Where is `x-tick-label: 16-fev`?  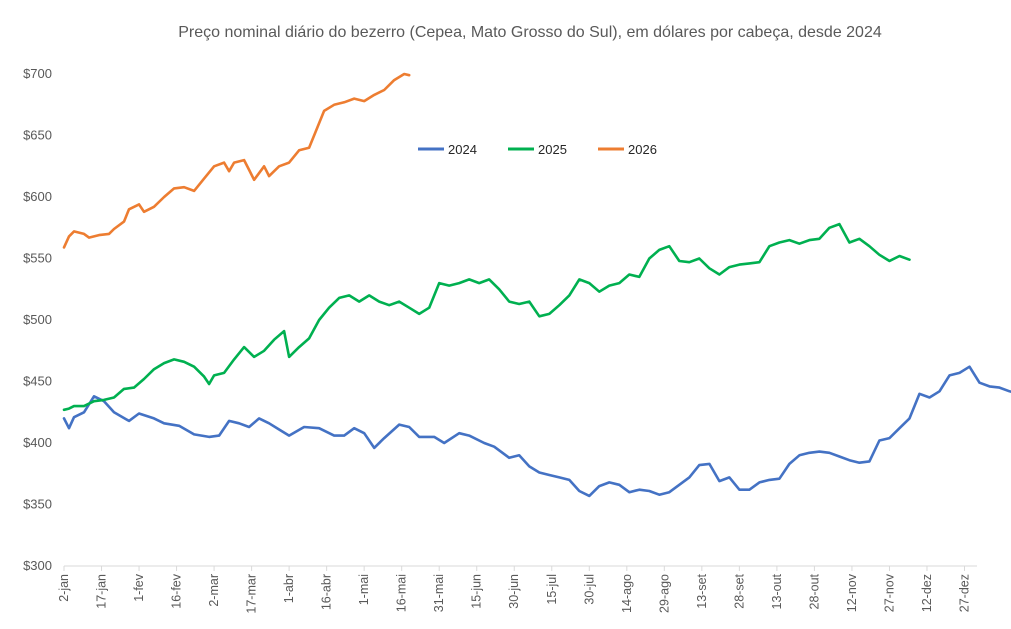
x-tick-label: 16-fev is located at coordinates (177, 590).